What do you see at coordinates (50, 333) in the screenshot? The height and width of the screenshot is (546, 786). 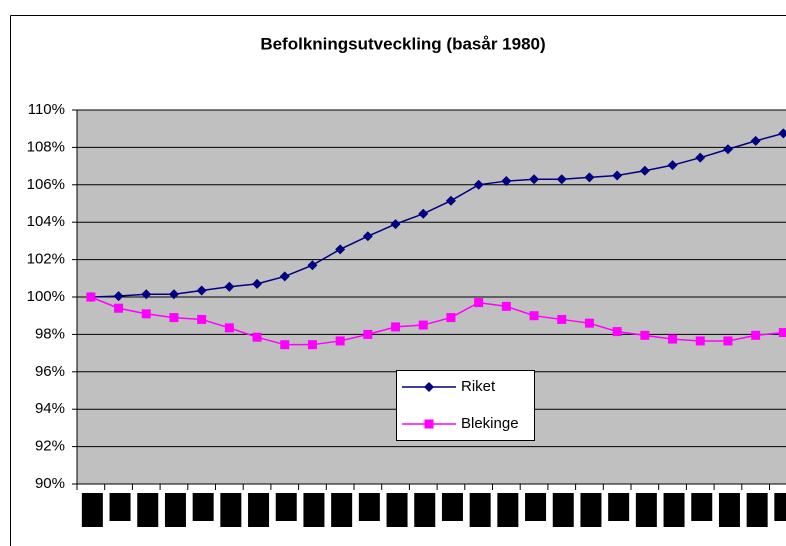 I see `y-tick-label: 98%` at bounding box center [50, 333].